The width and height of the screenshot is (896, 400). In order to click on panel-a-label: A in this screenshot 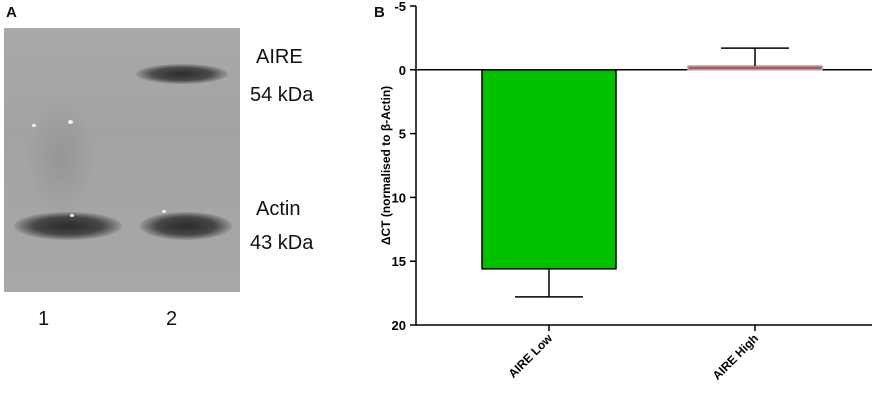, I will do `click(11, 12)`.